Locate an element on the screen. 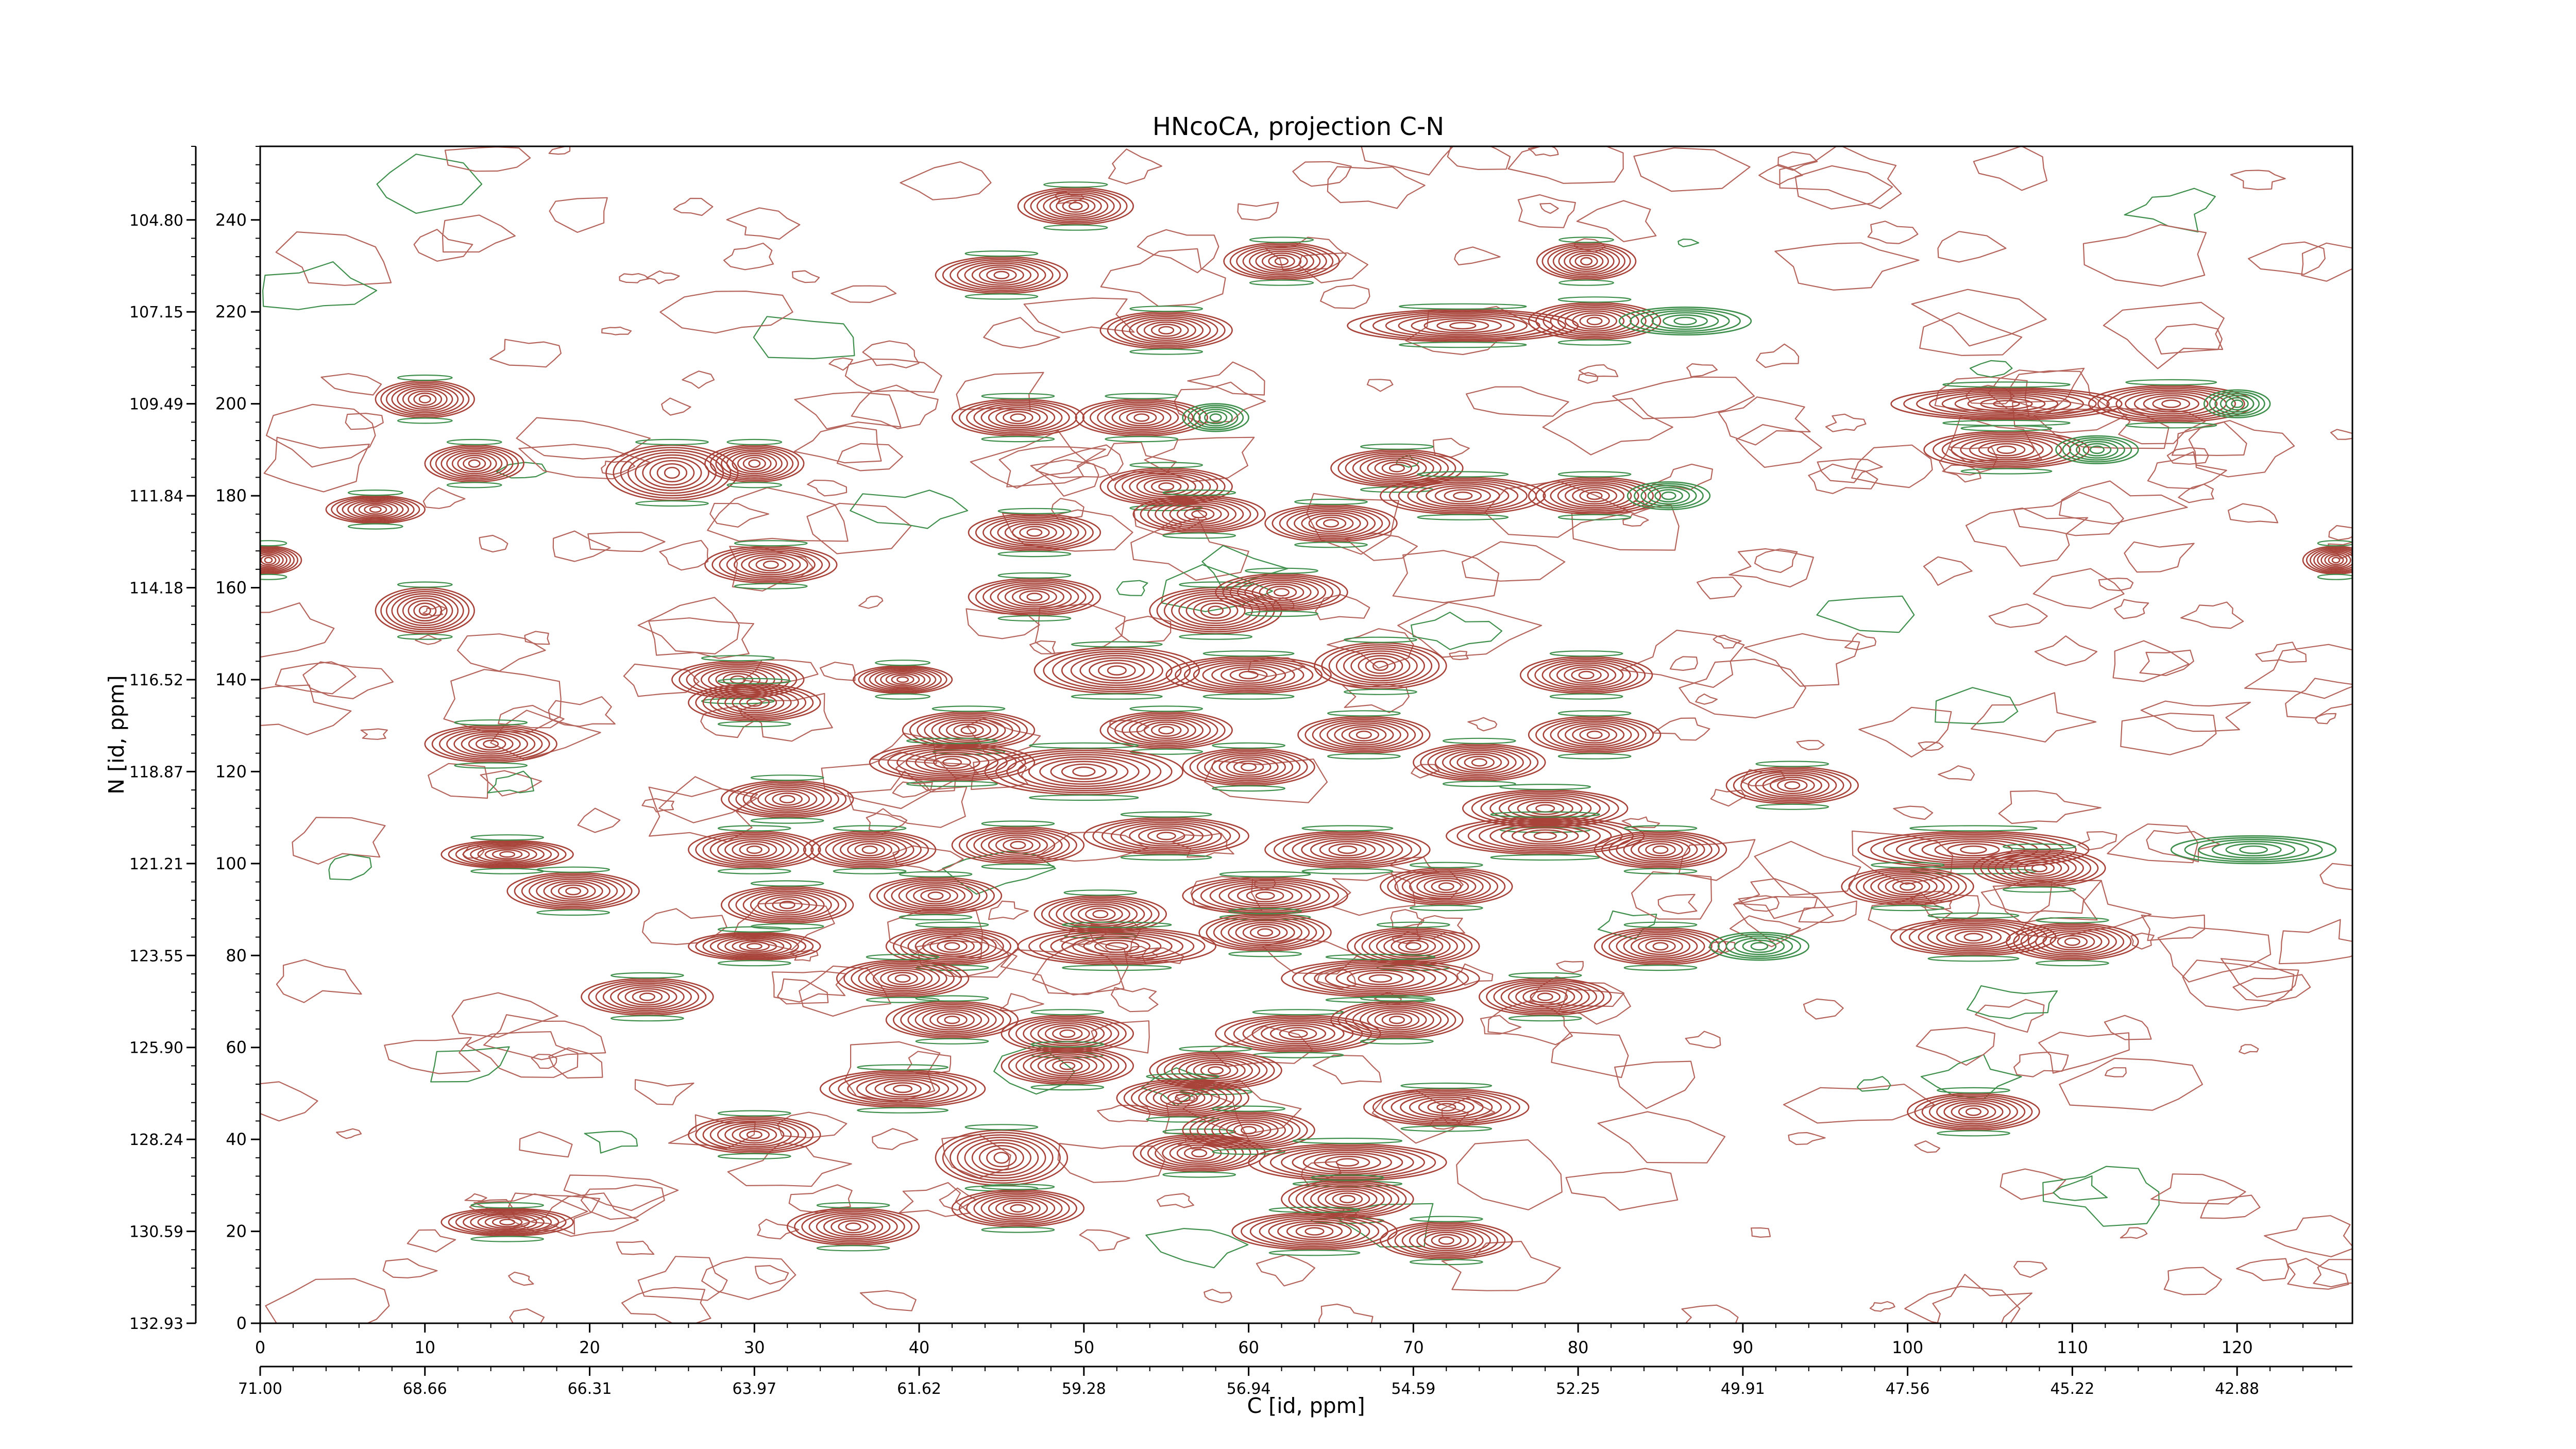 The width and height of the screenshot is (2576, 1449). y-ppm-tick-label: 116.52 is located at coordinates (156, 680).